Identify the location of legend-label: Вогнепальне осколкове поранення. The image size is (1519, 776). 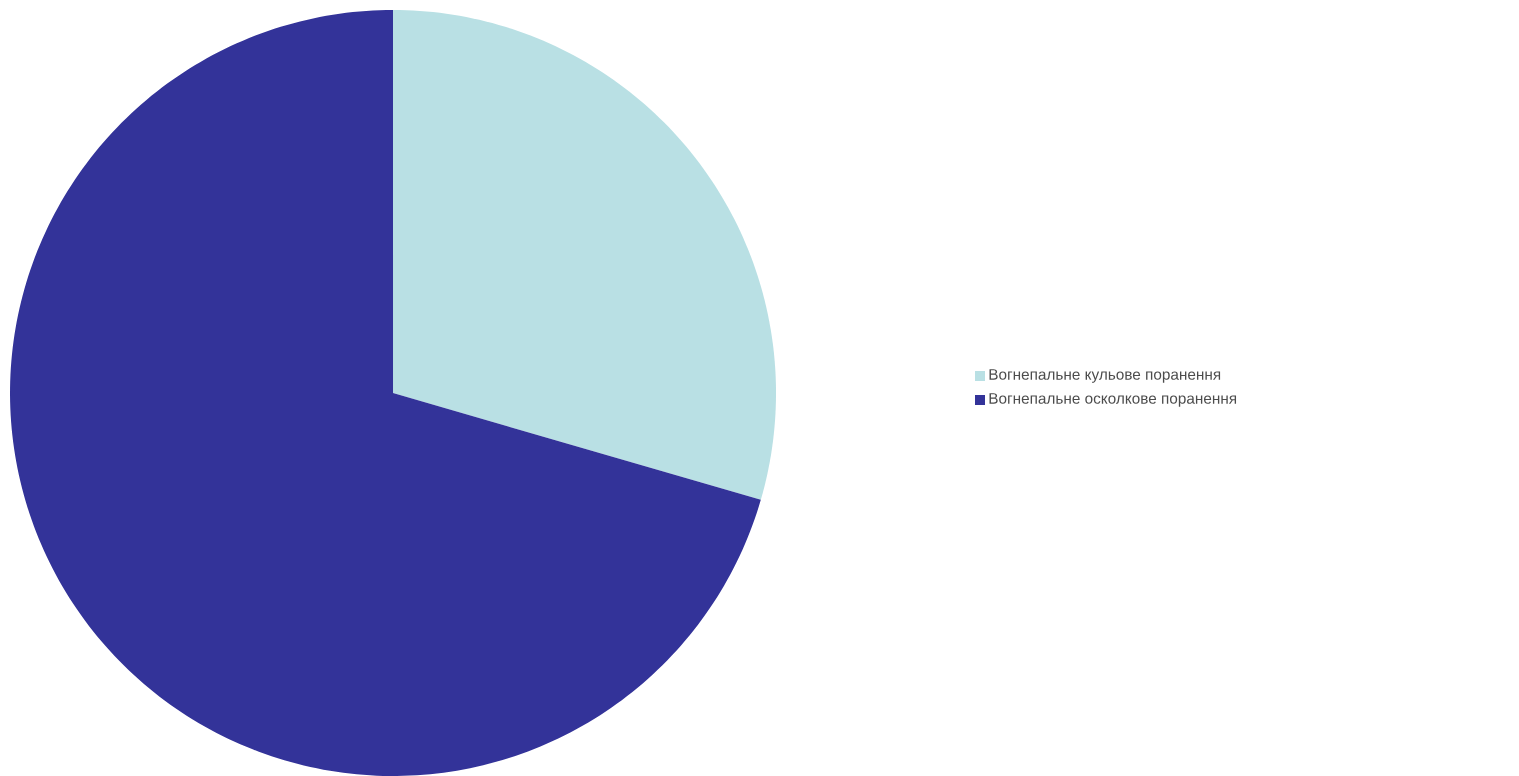
(1113, 400).